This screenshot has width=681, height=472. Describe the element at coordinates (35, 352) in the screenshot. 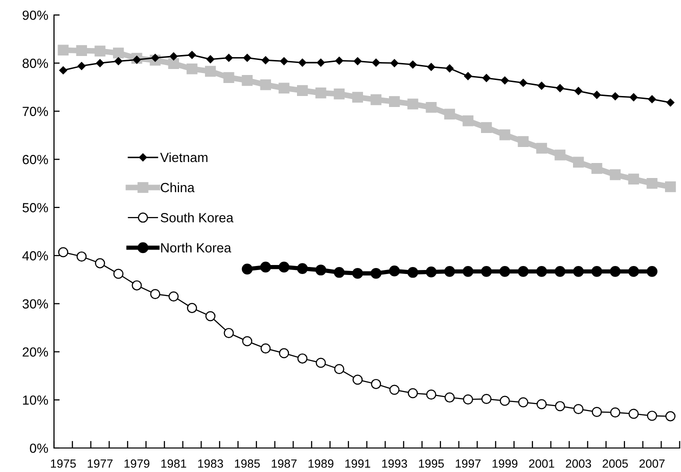

I see `y-tick-label: 20%` at that location.